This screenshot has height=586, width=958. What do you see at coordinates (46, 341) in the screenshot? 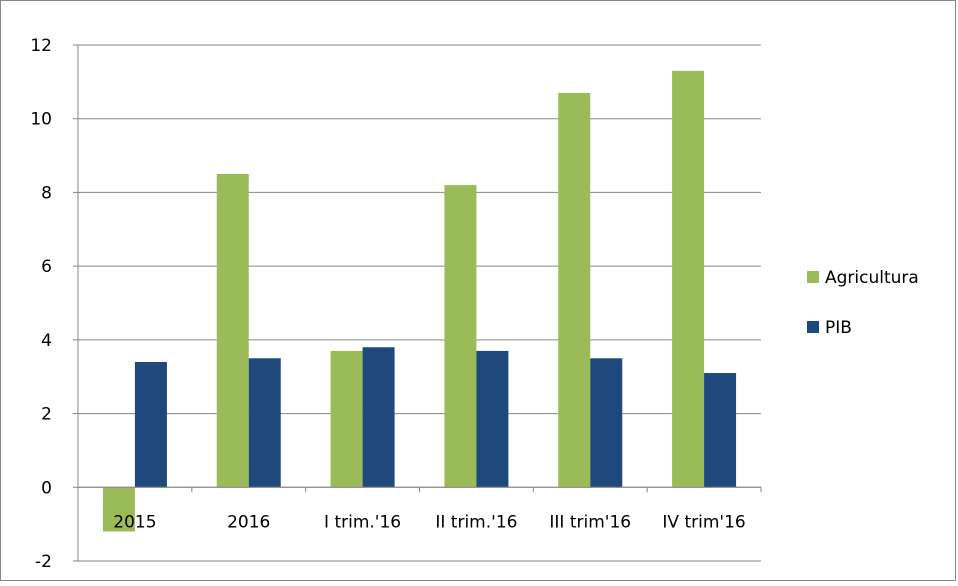
I see `y-tick-label: 4` at bounding box center [46, 341].